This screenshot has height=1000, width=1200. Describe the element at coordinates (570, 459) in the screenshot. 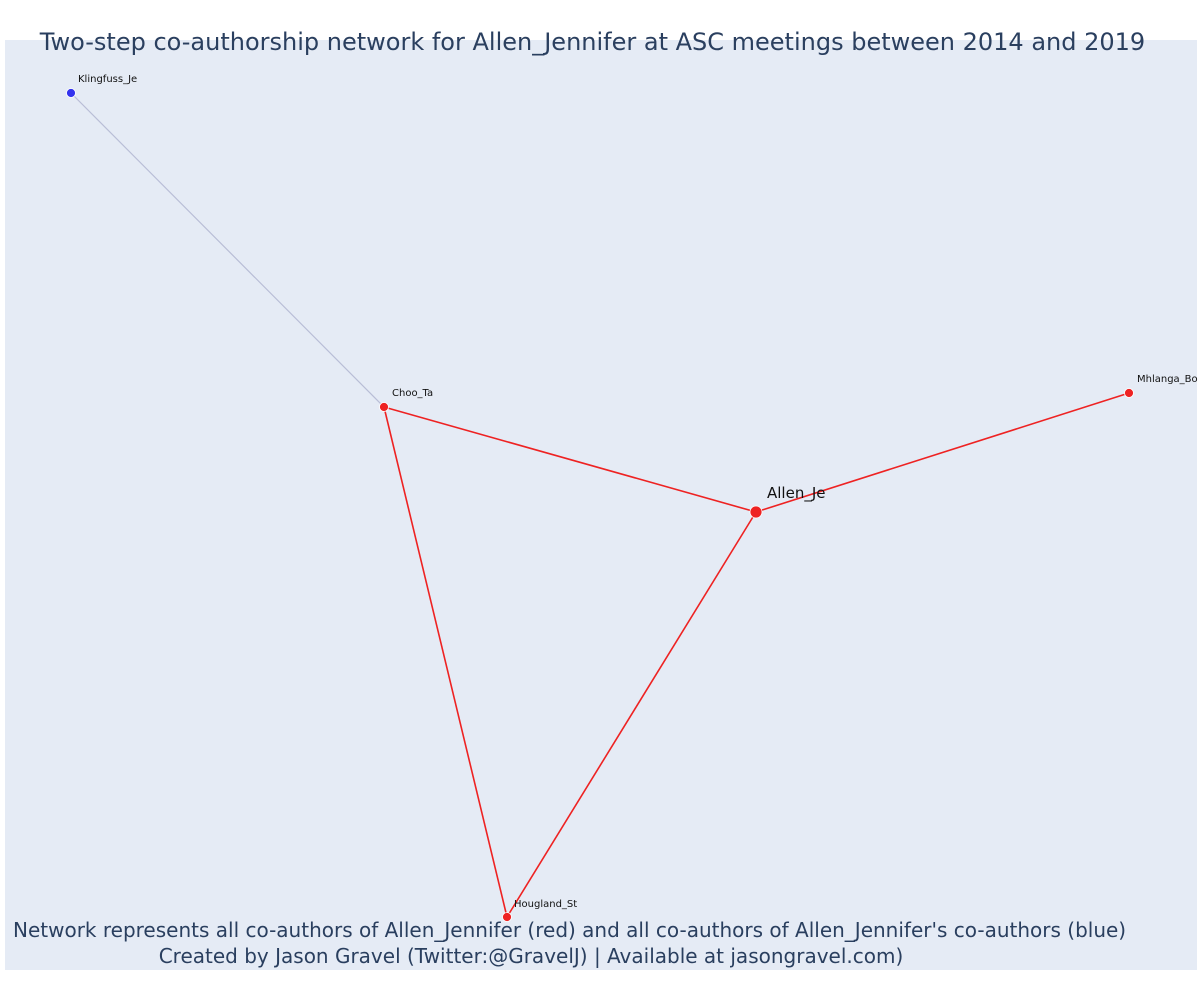

I see `edge-choo-allen` at that location.